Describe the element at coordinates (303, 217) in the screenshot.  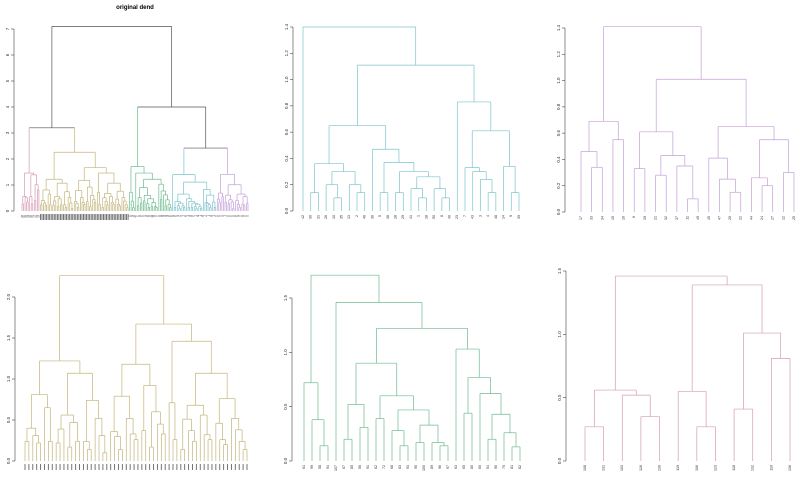
I see `leaf-label: 42` at that location.